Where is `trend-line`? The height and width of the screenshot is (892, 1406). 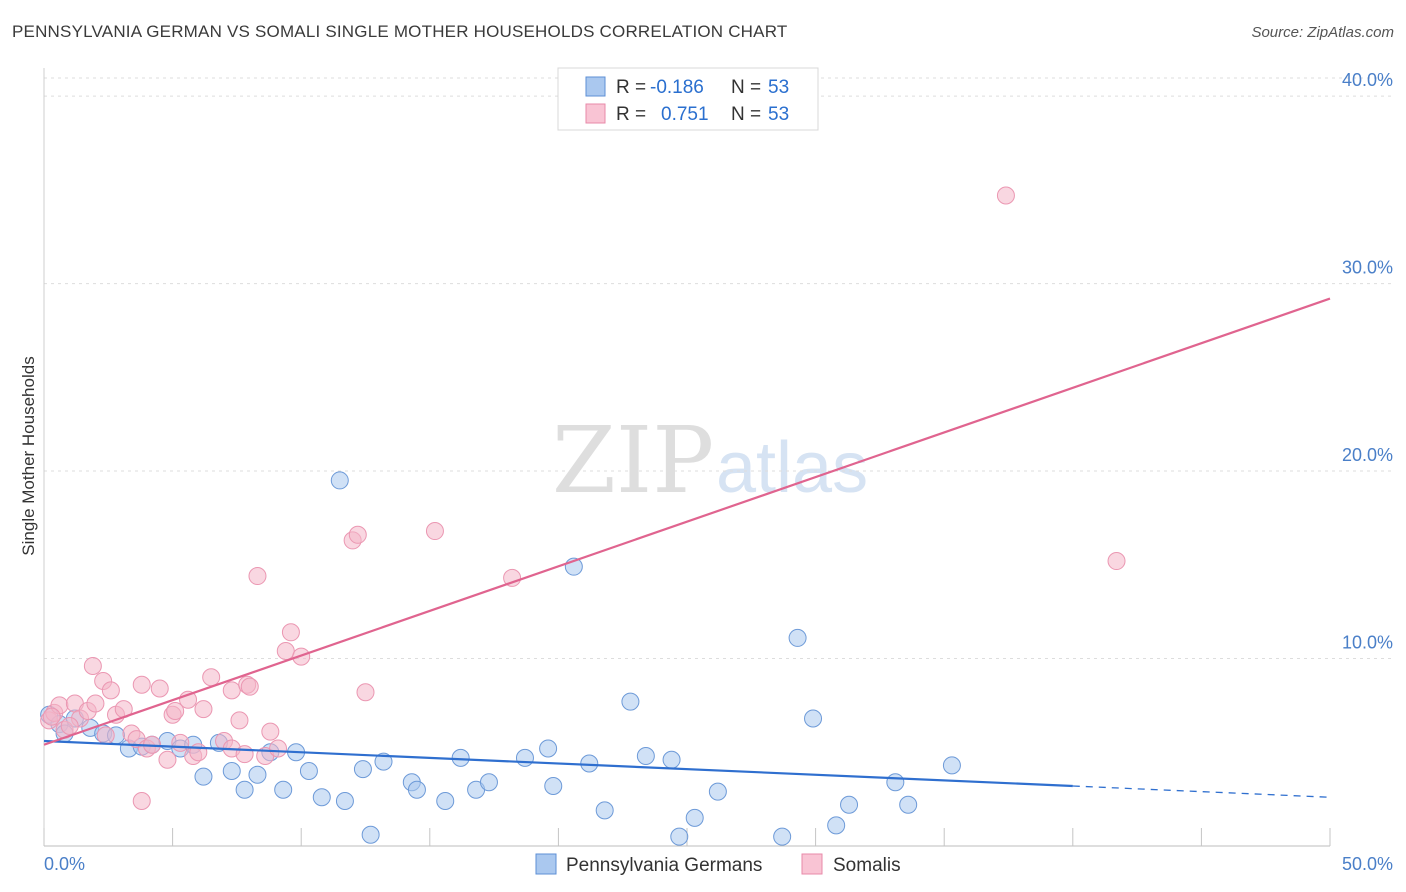 trend-line is located at coordinates (558, 763).